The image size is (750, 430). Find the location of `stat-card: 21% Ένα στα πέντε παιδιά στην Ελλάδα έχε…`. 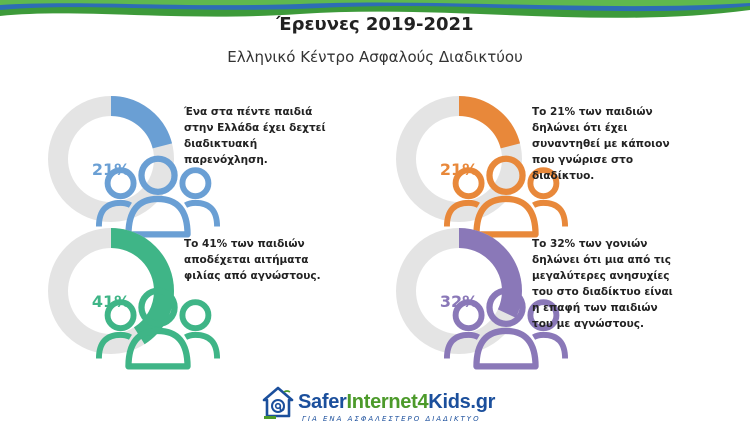

stat-card: 21% Ένα στα πέντε παιδιά στην Ελλάδα έχε… is located at coordinates (208, 167).